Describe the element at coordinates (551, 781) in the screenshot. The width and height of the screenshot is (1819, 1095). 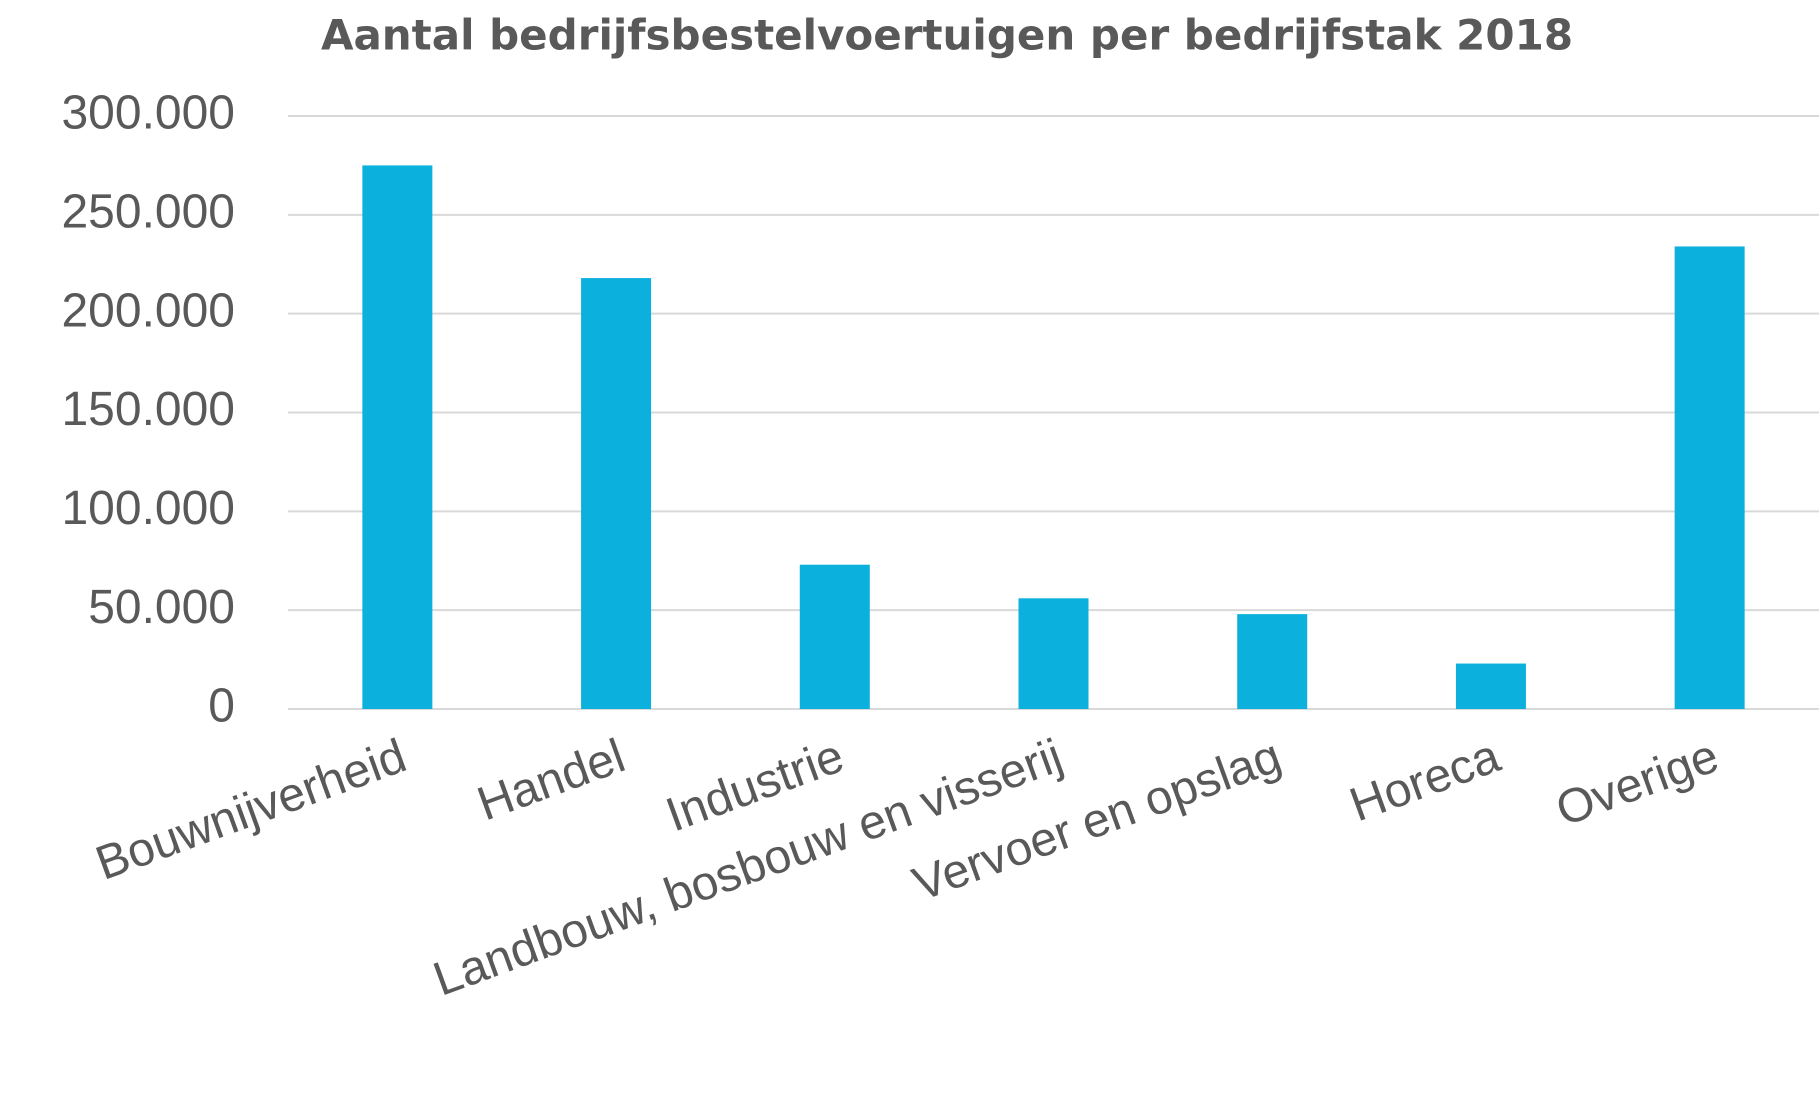
I see `x-tick-label: Handel` at that location.